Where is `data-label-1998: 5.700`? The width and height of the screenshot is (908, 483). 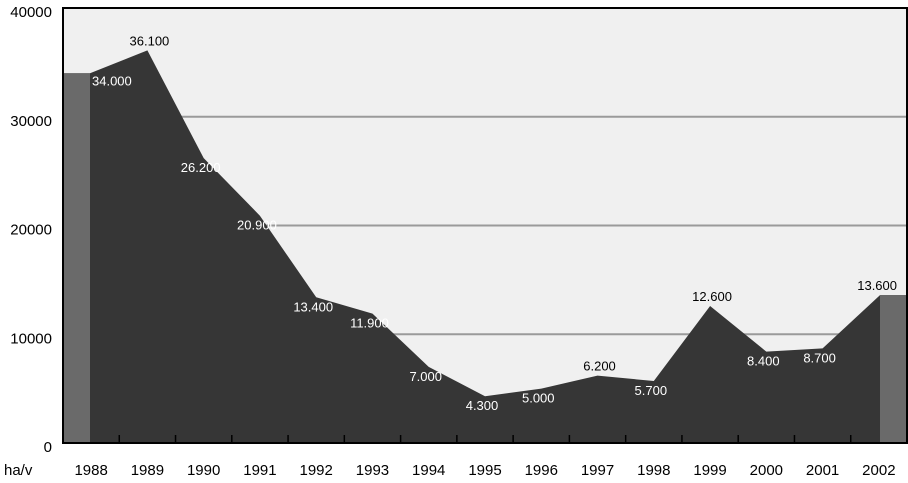 data-label-1998: 5.700 is located at coordinates (651, 390).